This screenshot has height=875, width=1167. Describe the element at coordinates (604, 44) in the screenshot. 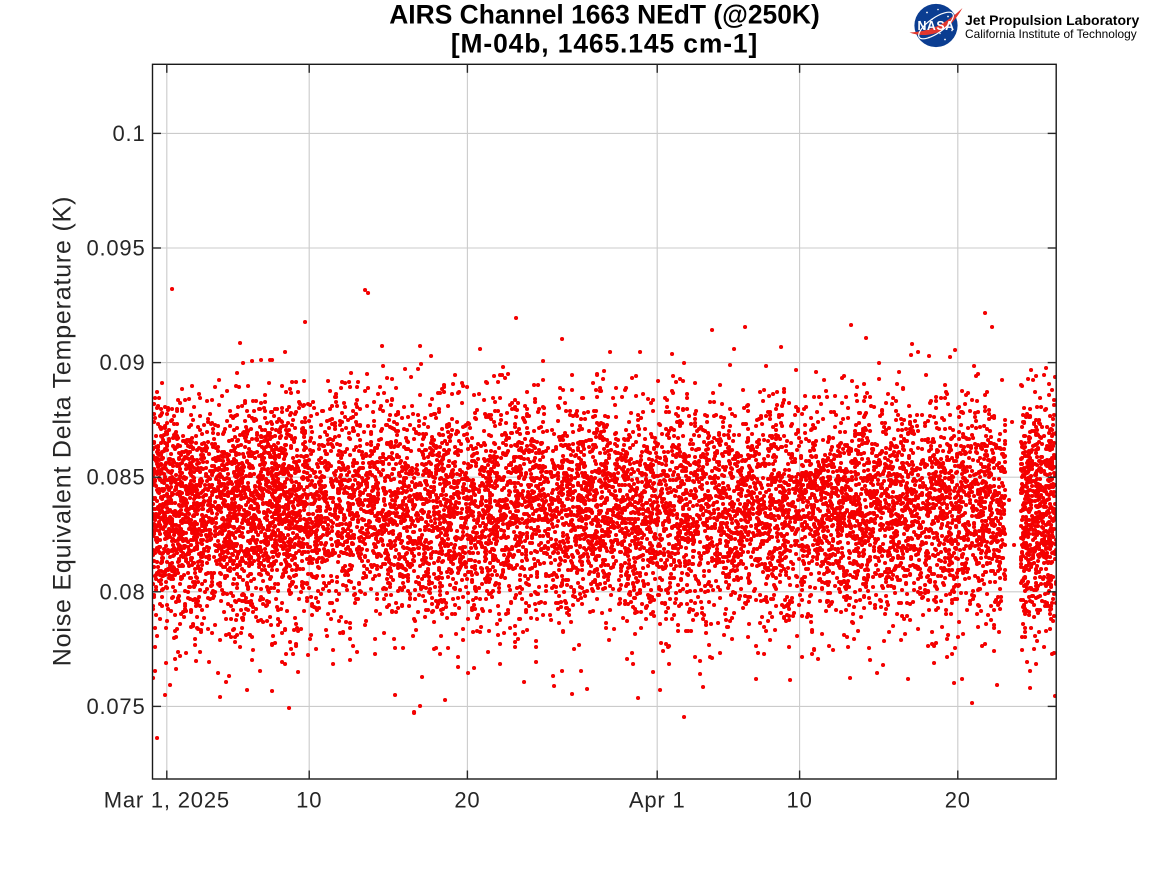

I see `svg-text: [M-04b, 1465.145 cm-1]` at that location.